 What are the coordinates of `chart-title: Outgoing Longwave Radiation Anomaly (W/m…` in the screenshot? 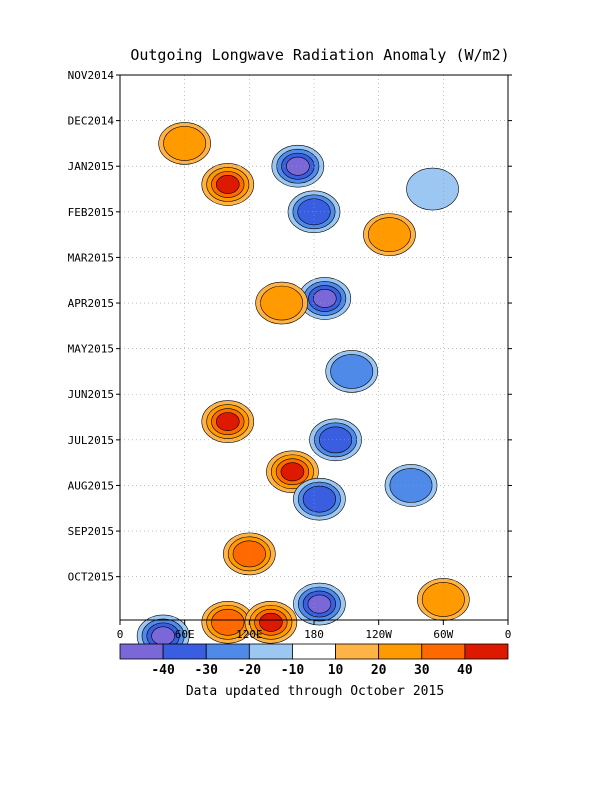 It's located at (320, 55).